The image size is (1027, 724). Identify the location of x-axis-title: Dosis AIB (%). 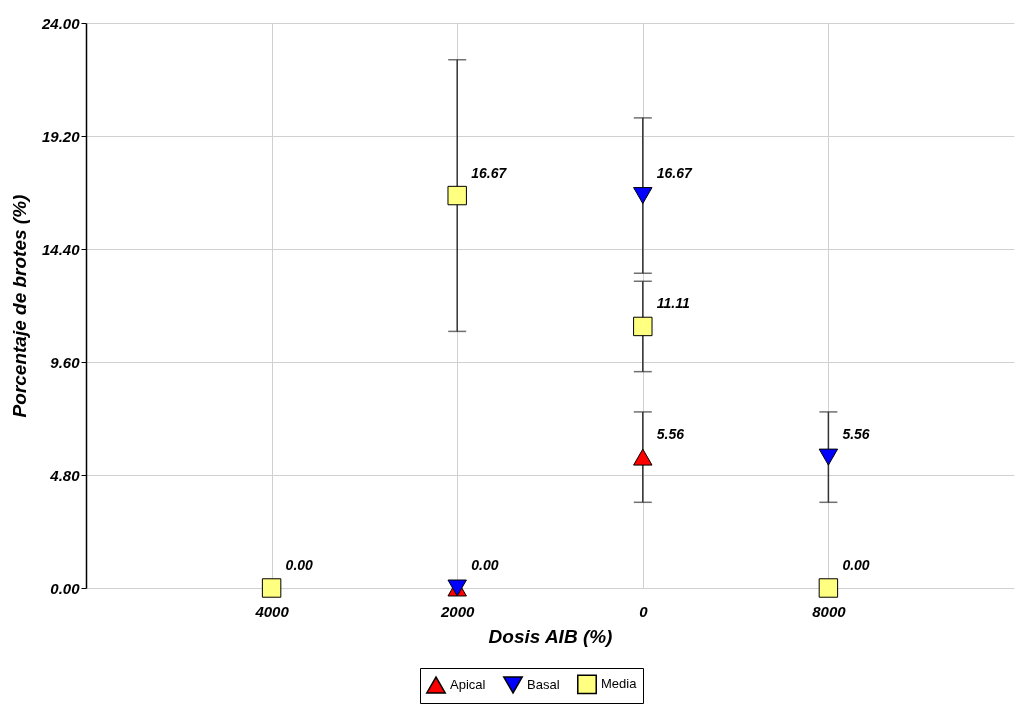
(550, 636).